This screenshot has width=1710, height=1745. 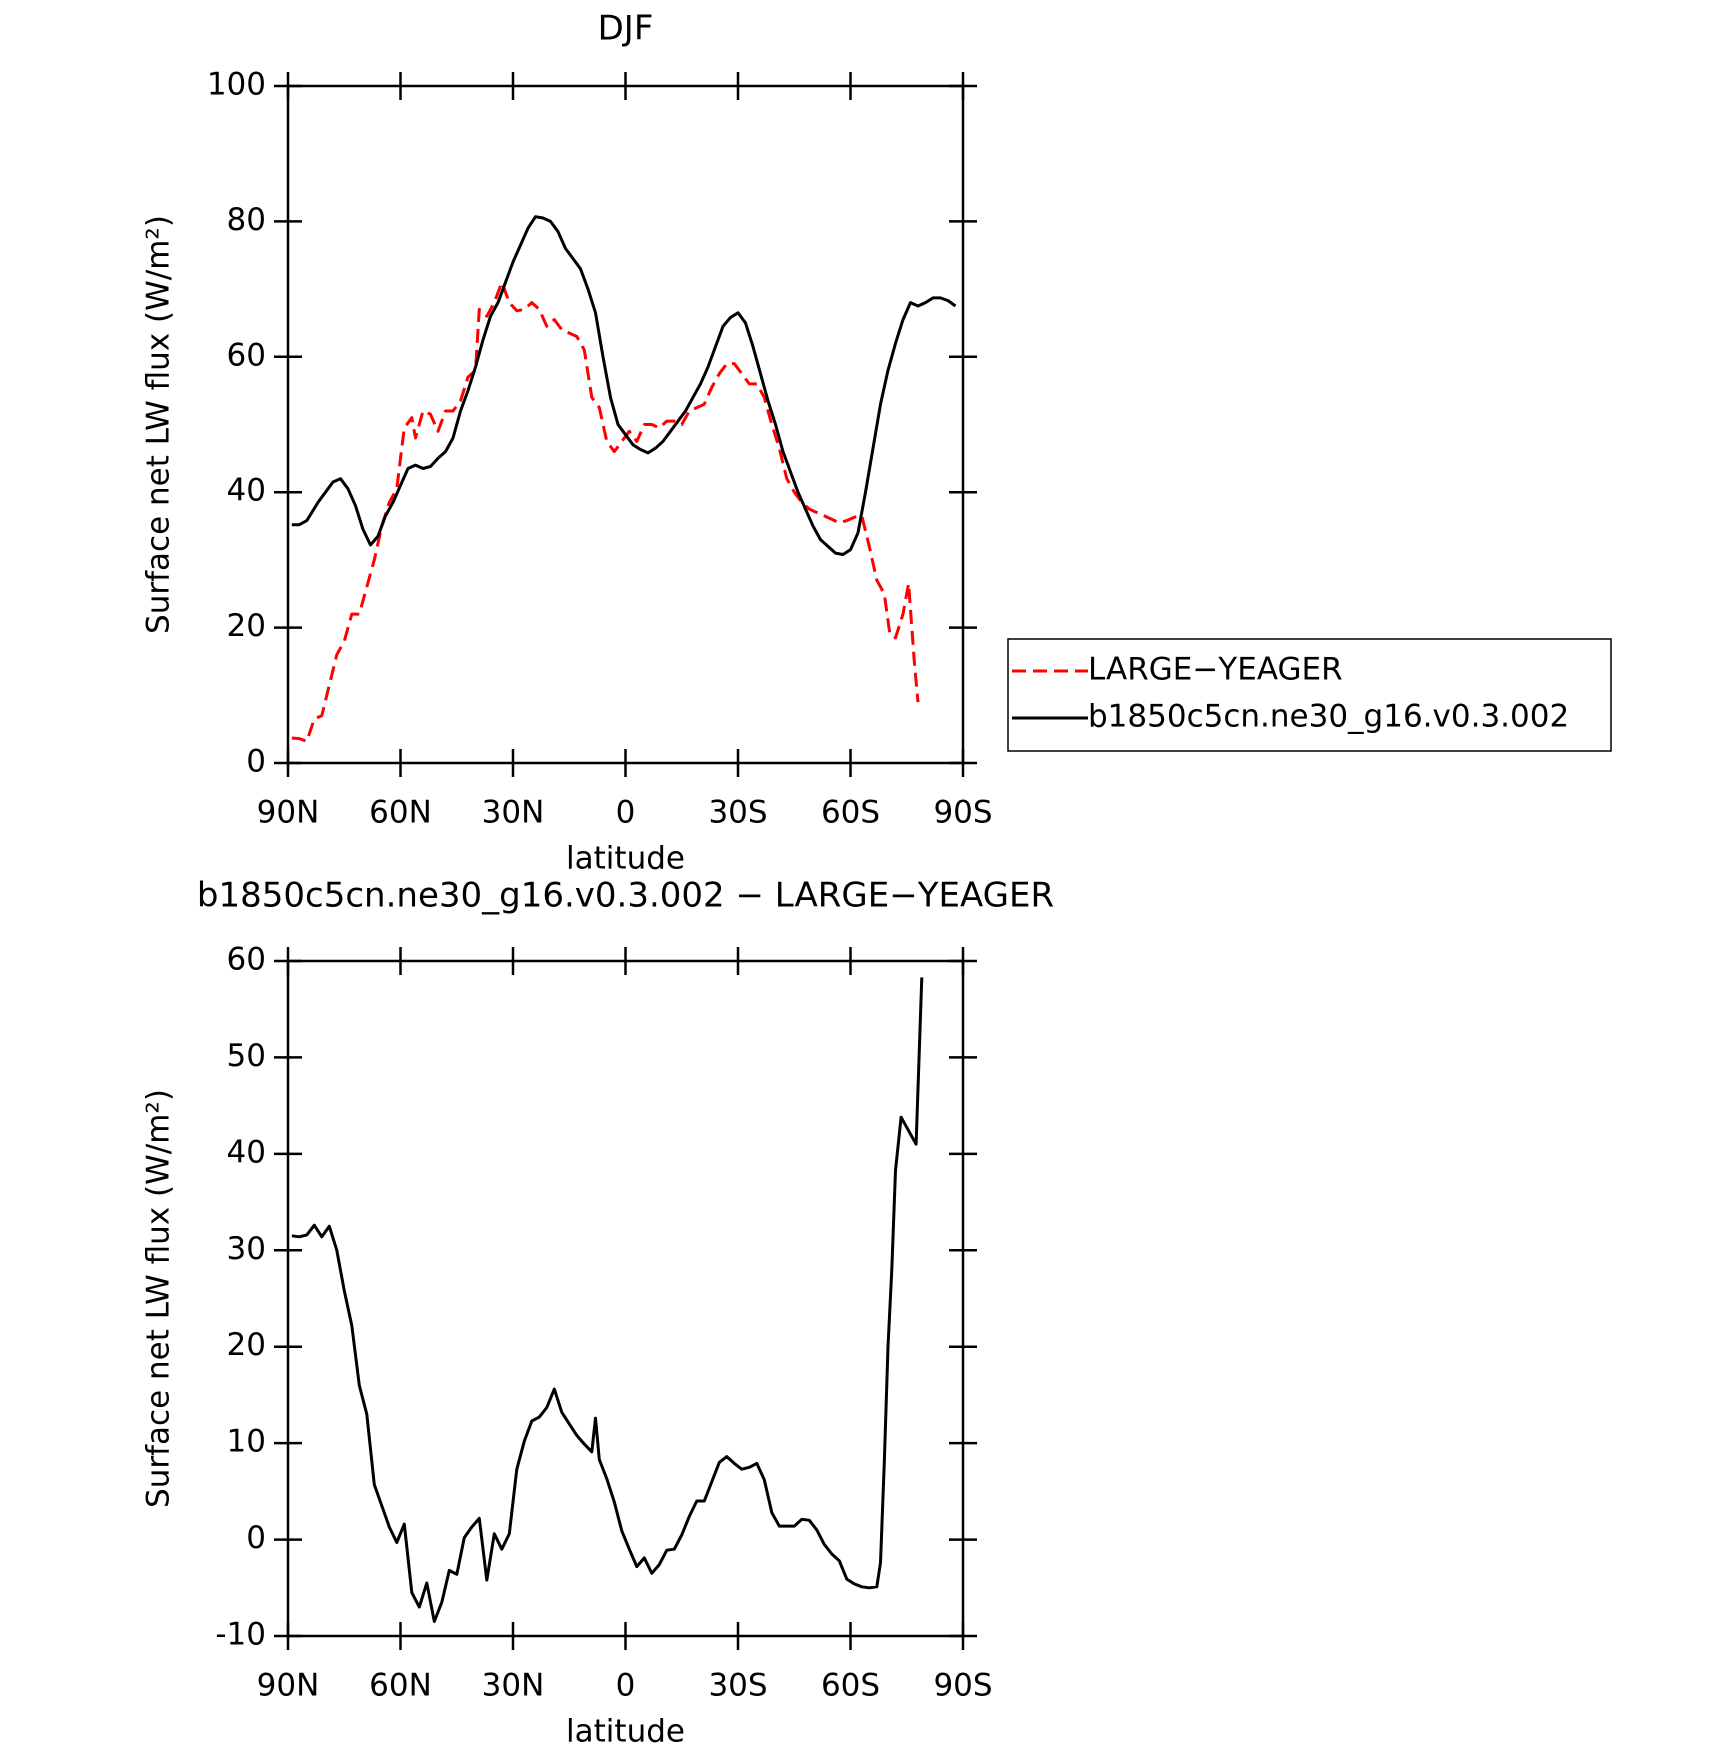 I want to click on legend-box, so click(x=1309, y=695).